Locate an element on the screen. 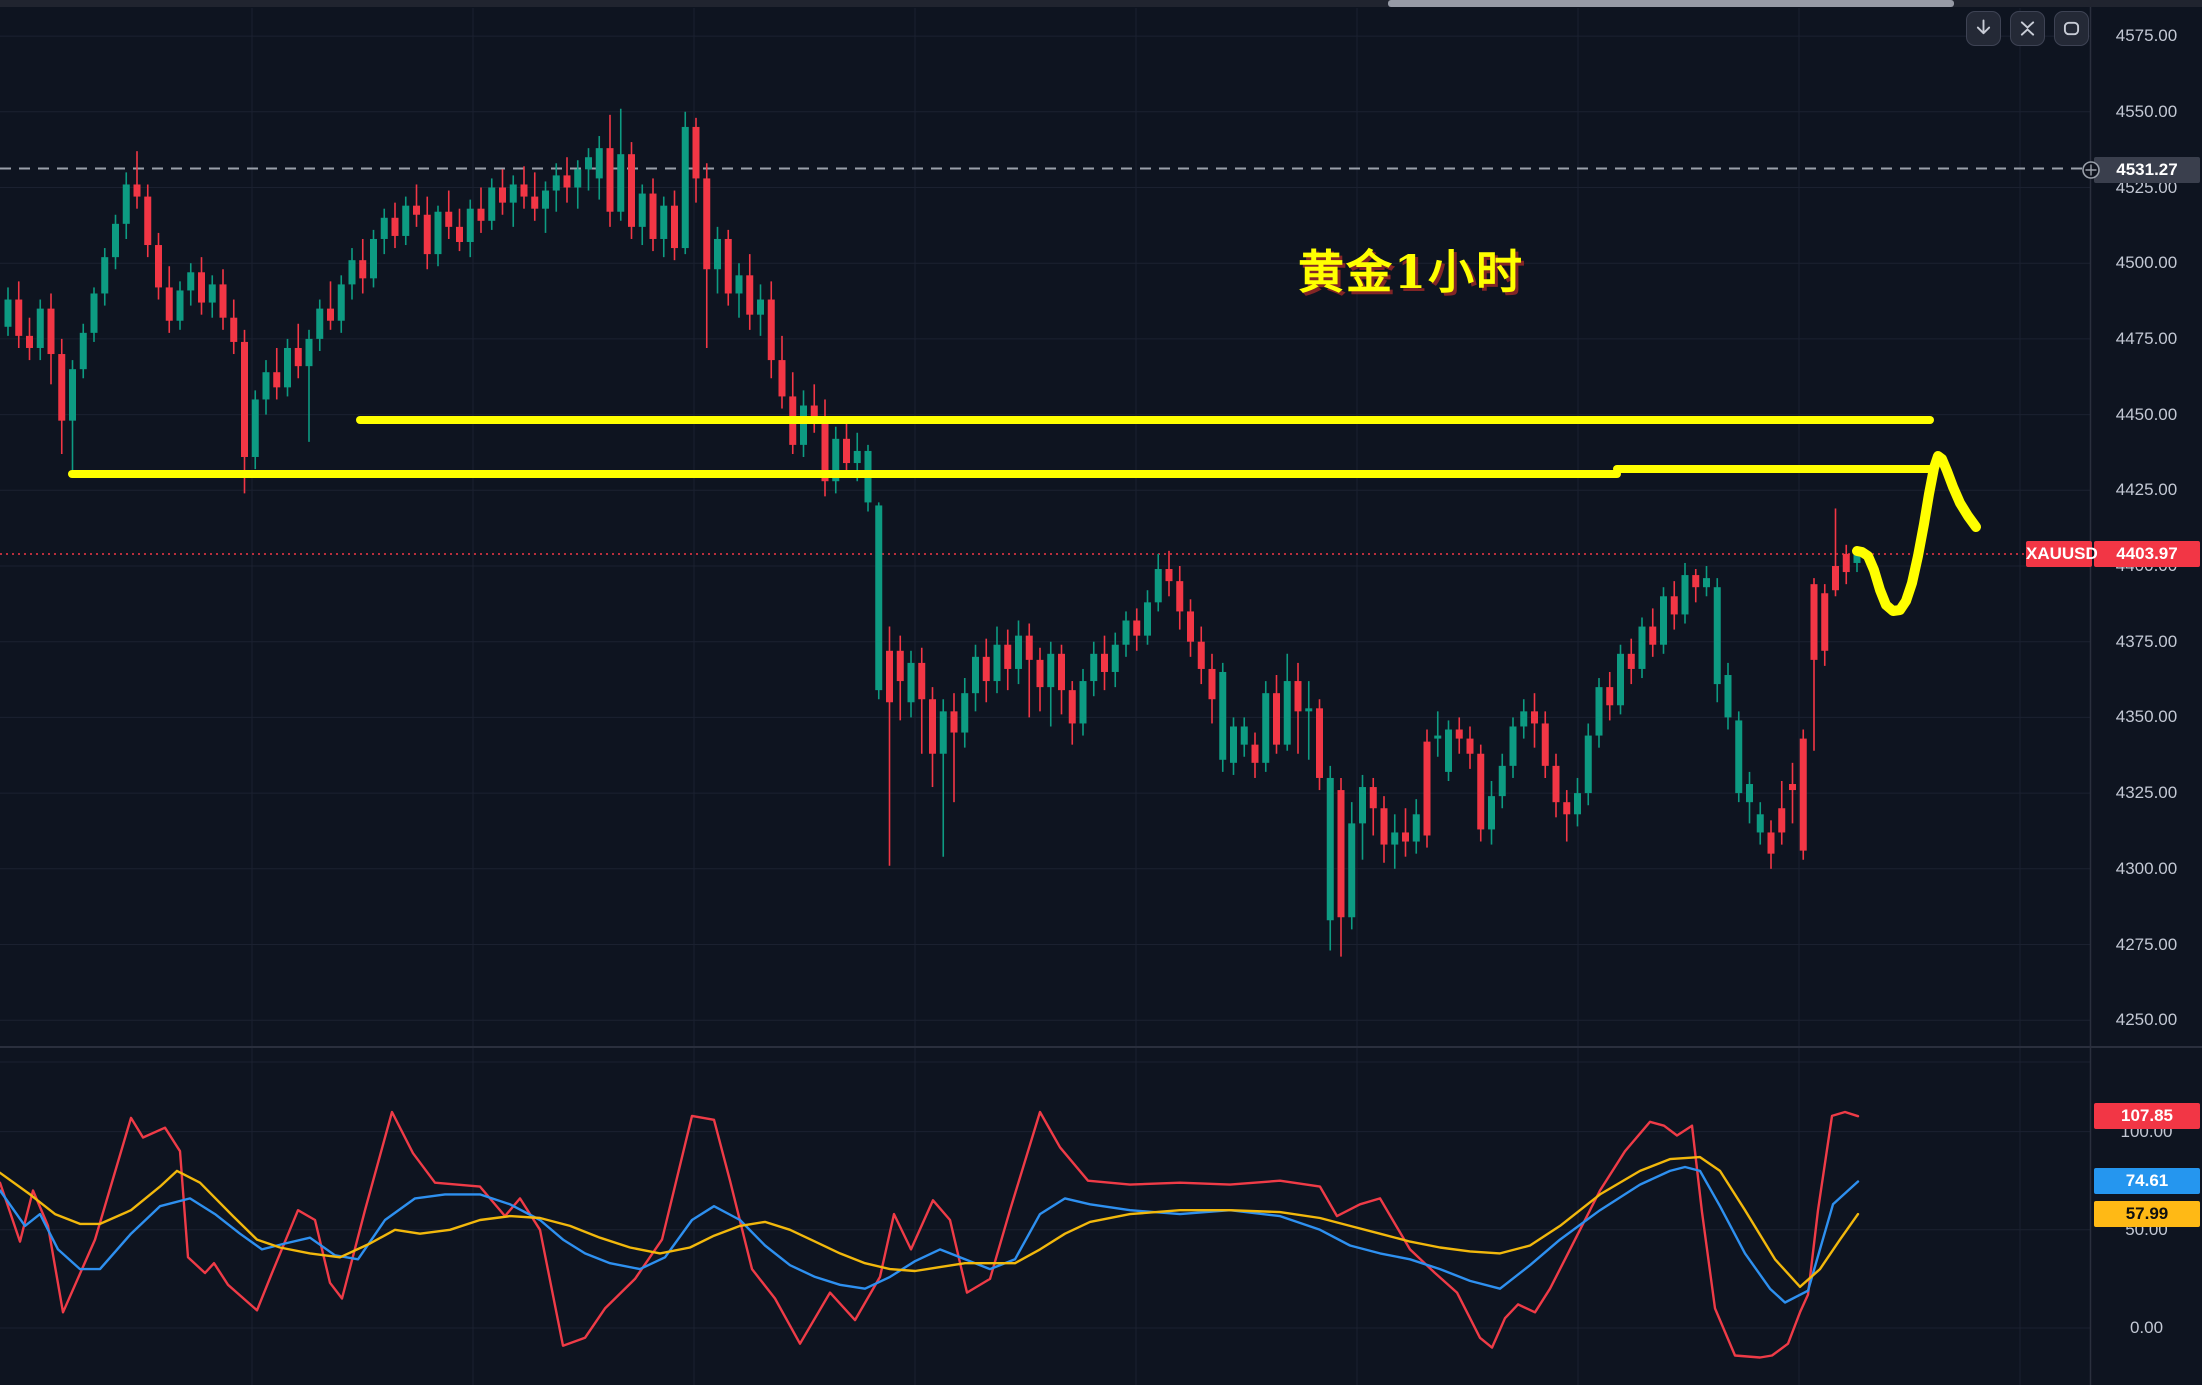 This screenshot has height=1385, width=2202. current-price-badge: 4403.97 is located at coordinates (2147, 553).